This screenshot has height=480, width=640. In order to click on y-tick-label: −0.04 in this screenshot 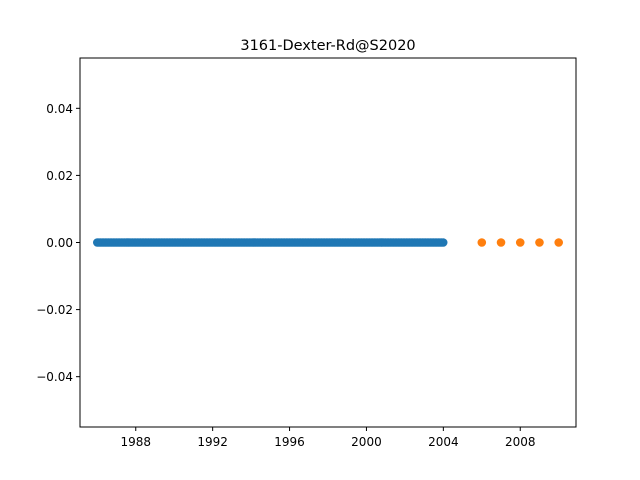, I will do `click(54, 377)`.